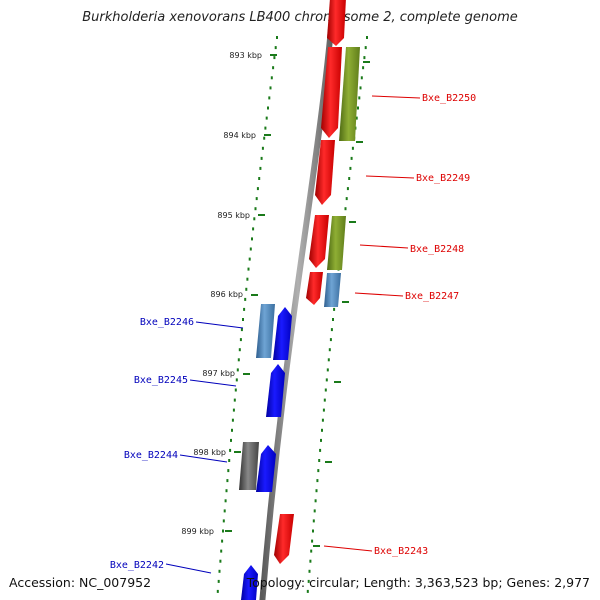 This screenshot has width=600, height=600. I want to click on gene-label-Bxe_B2248: Bxe_B2248, so click(437, 249).